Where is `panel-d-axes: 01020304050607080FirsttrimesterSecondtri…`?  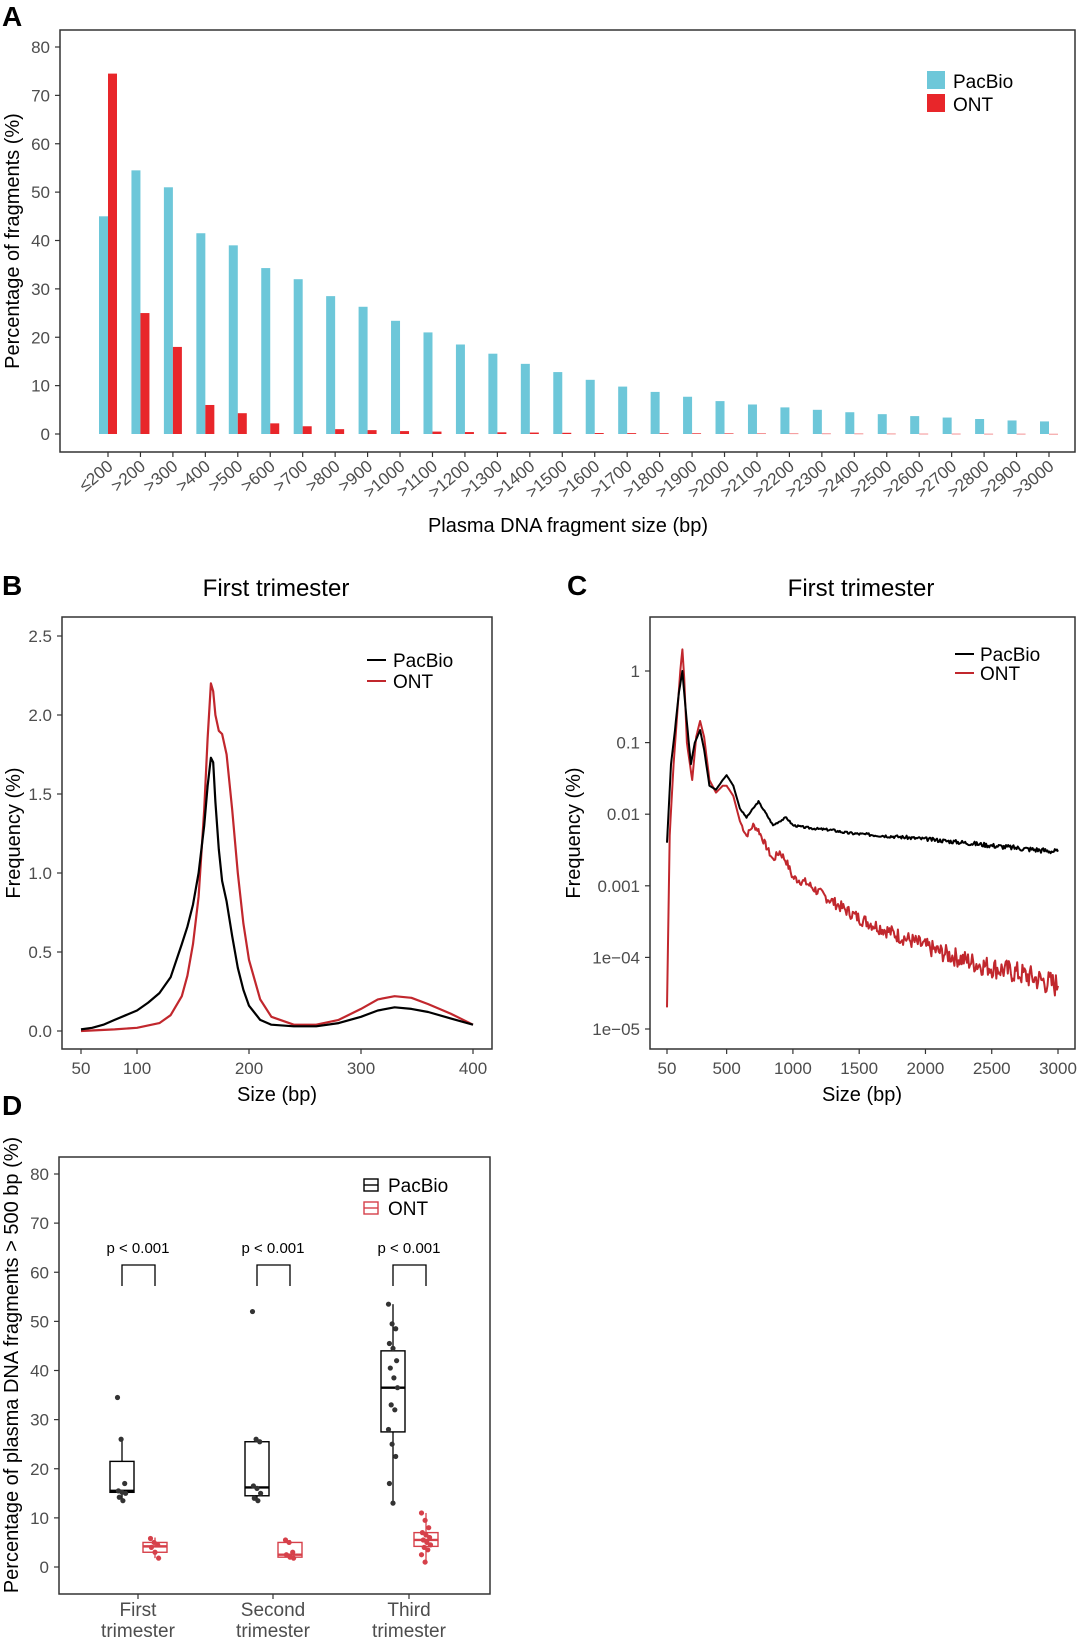
panel-d-axes: 01020304050607080FirsttrimesterSecondtri… is located at coordinates (238, 1403).